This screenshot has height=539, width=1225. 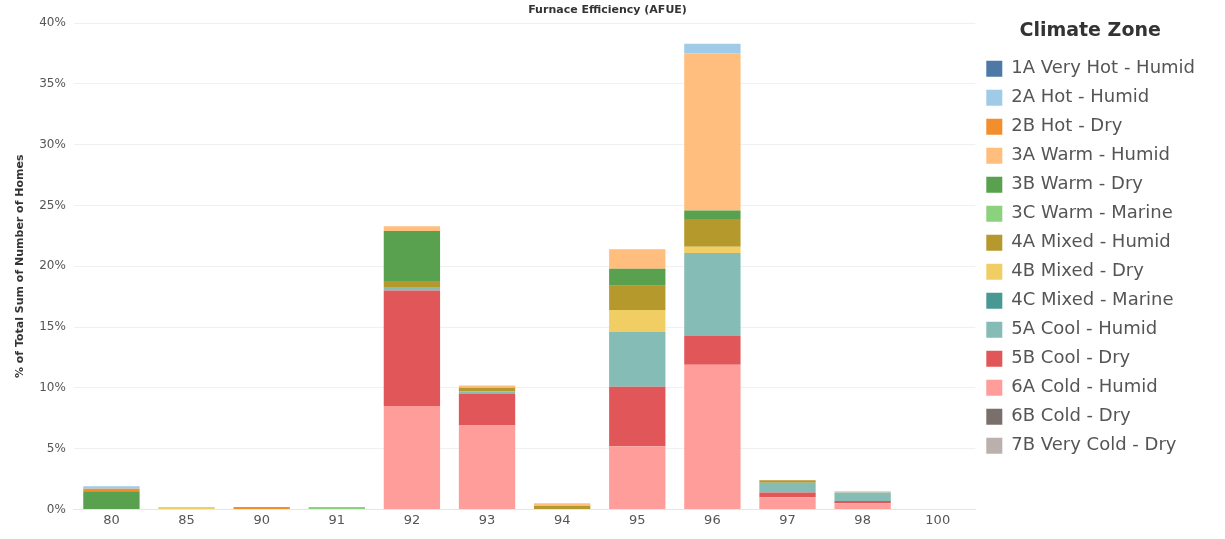 What do you see at coordinates (412, 519) in the screenshot?
I see `x-tick-label: 92` at bounding box center [412, 519].